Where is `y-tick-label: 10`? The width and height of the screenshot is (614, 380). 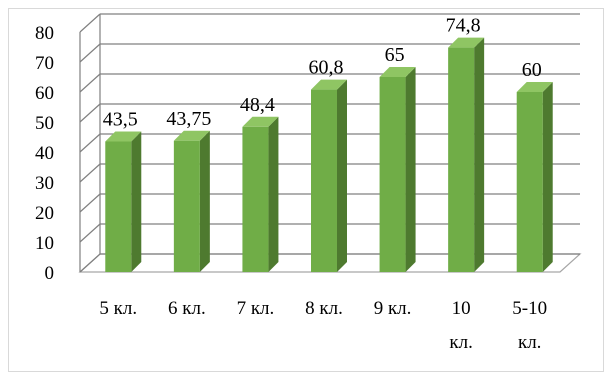 y-tick-label: 10 is located at coordinates (44, 243).